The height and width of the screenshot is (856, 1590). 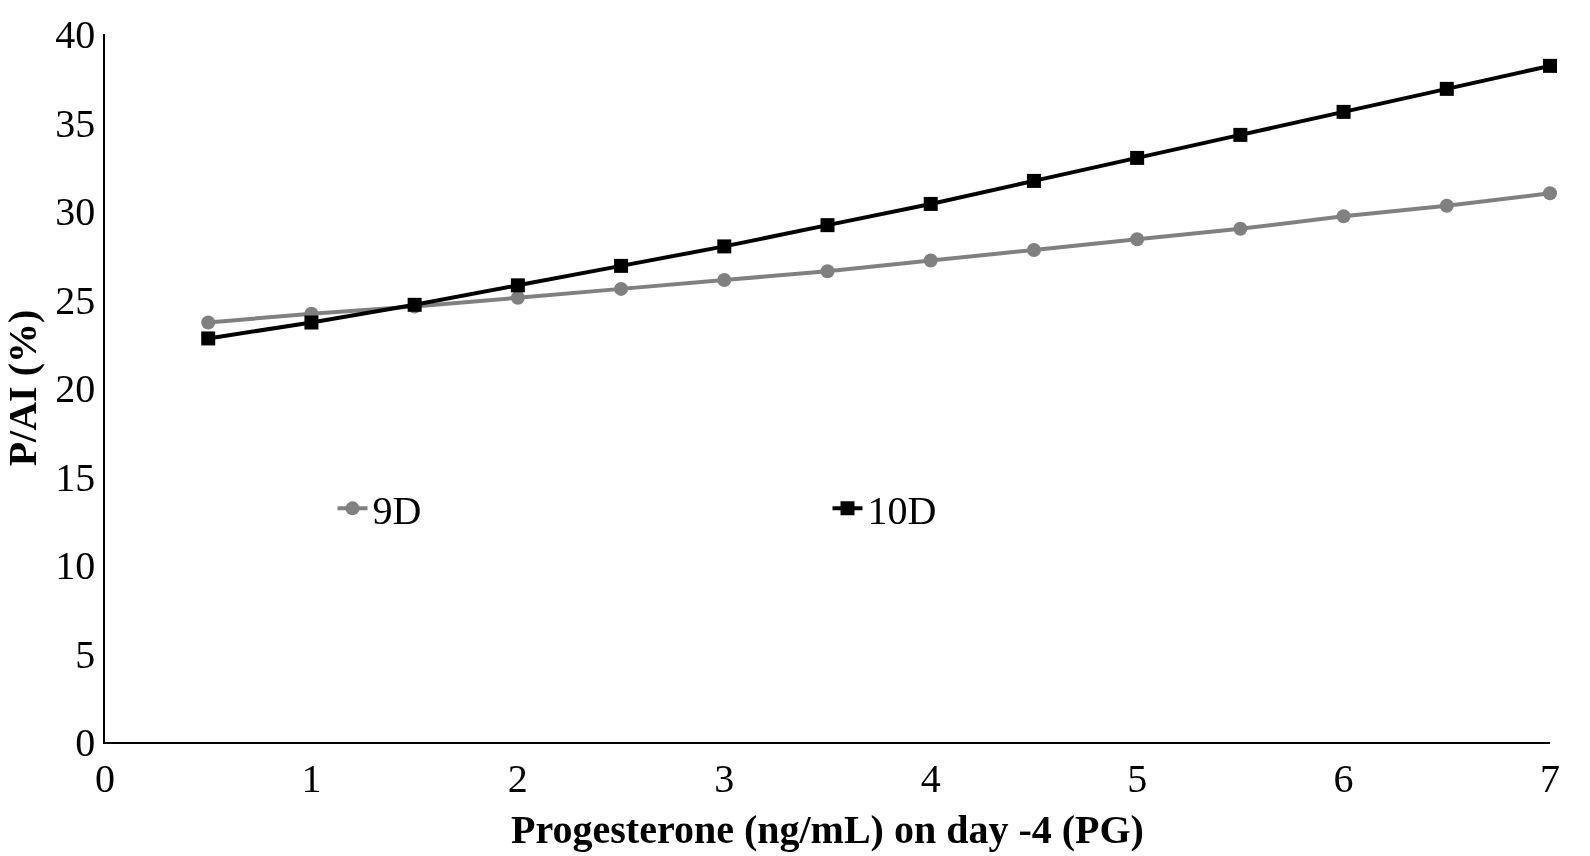 I want to click on legend-label: 9D, so click(x=397, y=510).